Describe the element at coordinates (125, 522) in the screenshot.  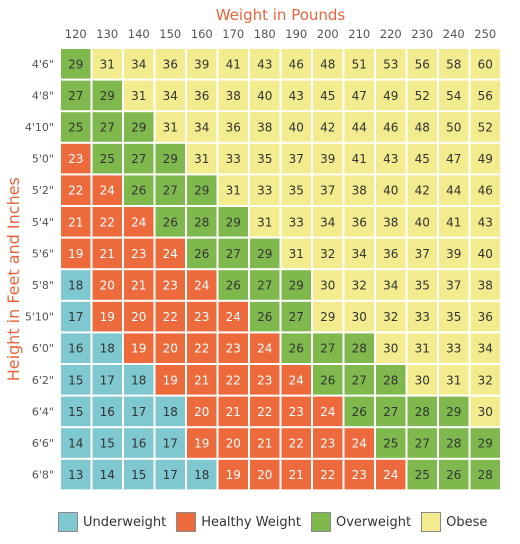
I see `legend-label: Underweight` at that location.